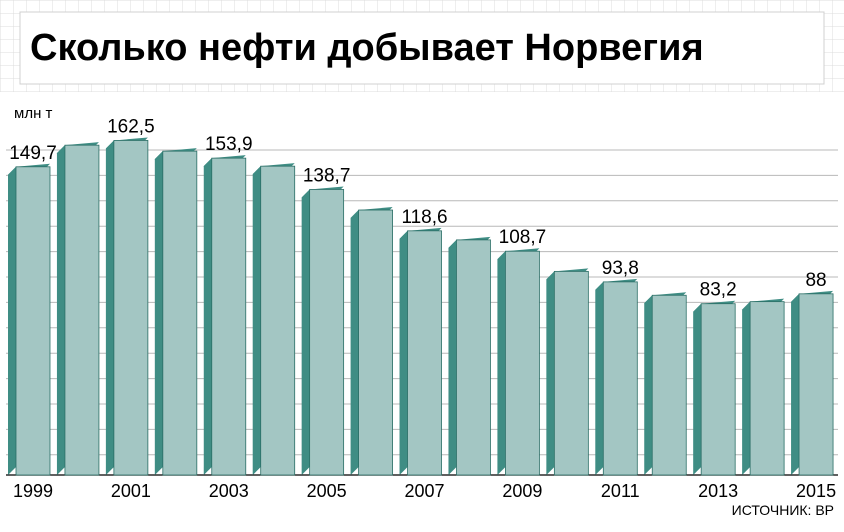 The width and height of the screenshot is (844, 532). Describe the element at coordinates (783, 510) in the screenshot. I see `source-note: ИСТОЧНИК: BP` at that location.